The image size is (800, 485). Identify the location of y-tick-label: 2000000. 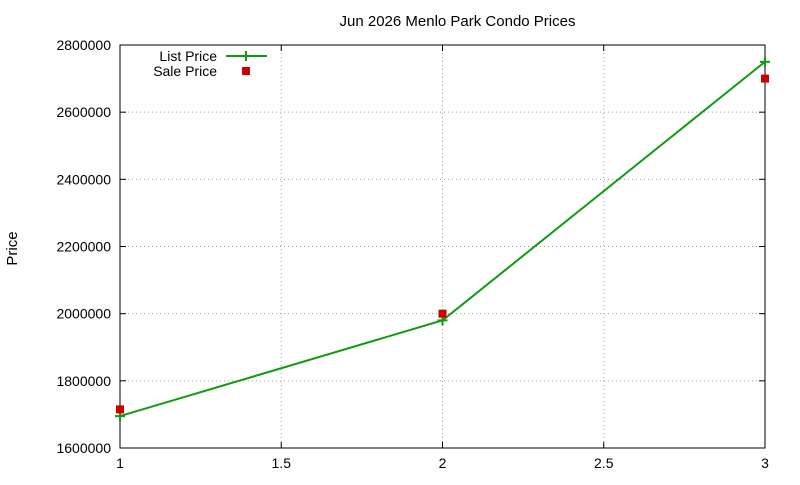
(83, 314).